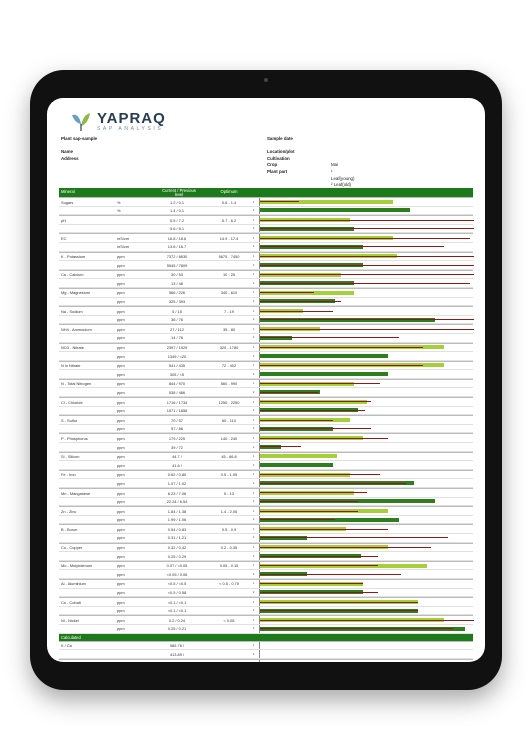 Image resolution: width=532 pixels, height=754 pixels. What do you see at coordinates (177, 475) in the screenshot?
I see `current-previous-value: 0.62 / 0.80` at bounding box center [177, 475].